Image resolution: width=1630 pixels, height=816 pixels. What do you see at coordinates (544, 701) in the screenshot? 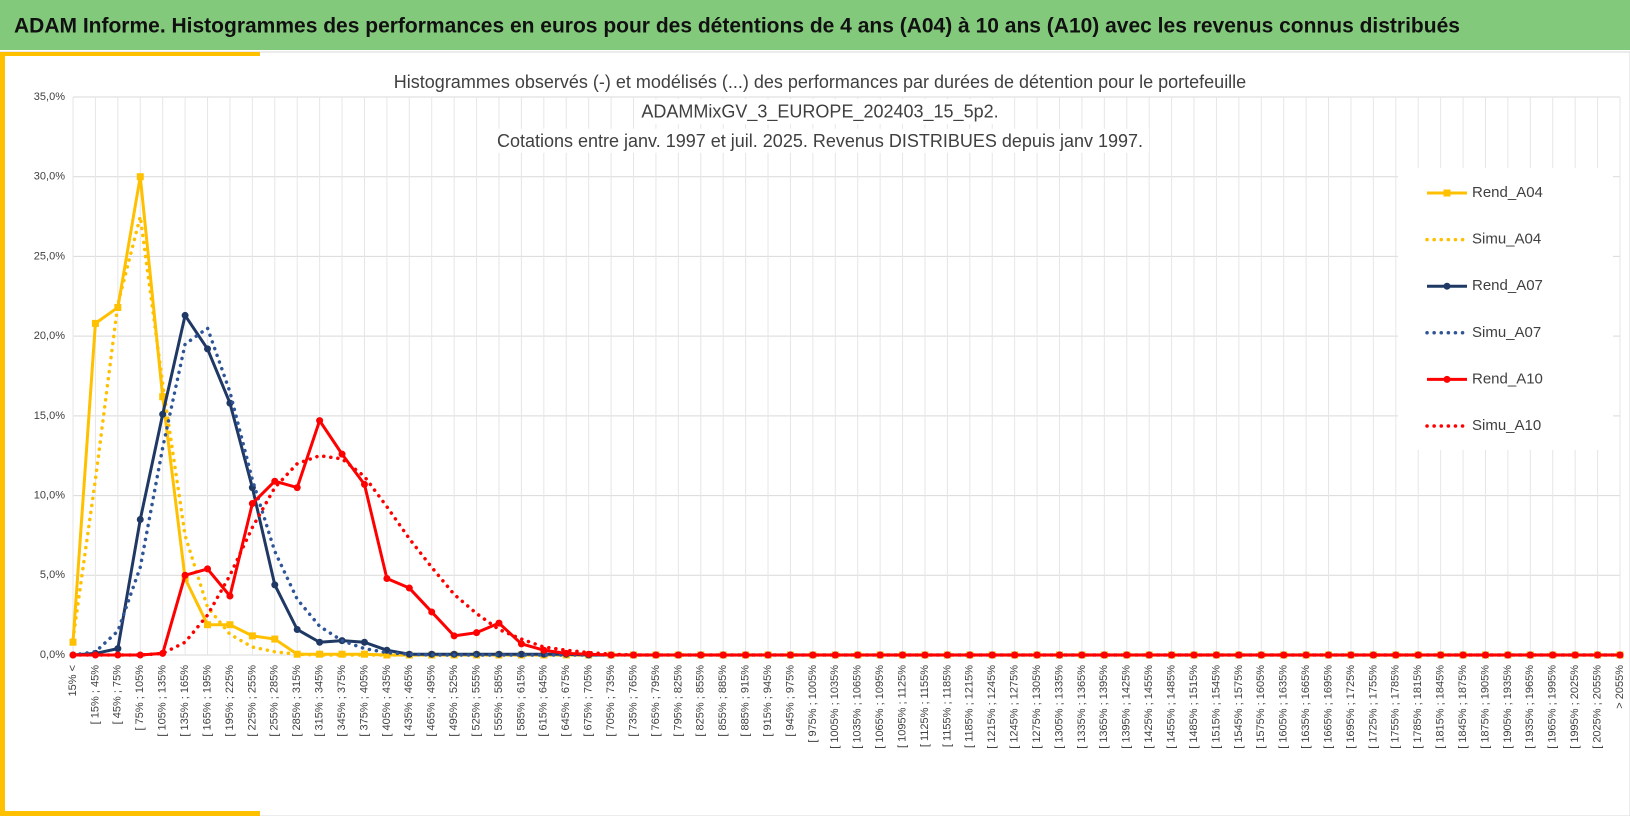
I see `x-tick-label: [ 615% ; 645%` at bounding box center [544, 701].